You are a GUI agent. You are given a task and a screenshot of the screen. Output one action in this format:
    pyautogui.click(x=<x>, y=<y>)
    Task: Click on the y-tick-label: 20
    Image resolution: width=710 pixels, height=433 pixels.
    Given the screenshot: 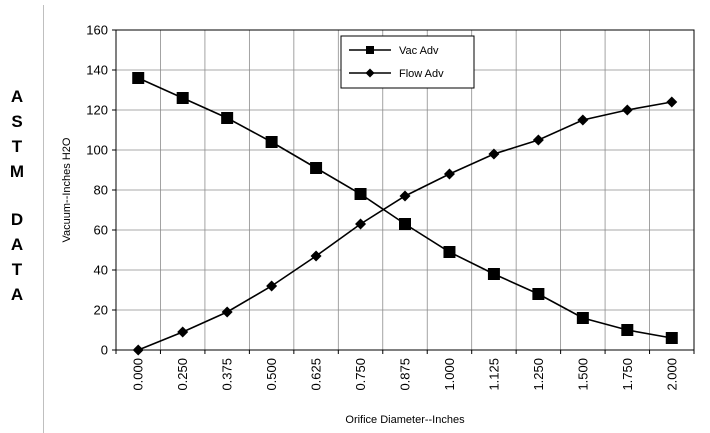 What is the action you would take?
    pyautogui.click(x=101, y=310)
    